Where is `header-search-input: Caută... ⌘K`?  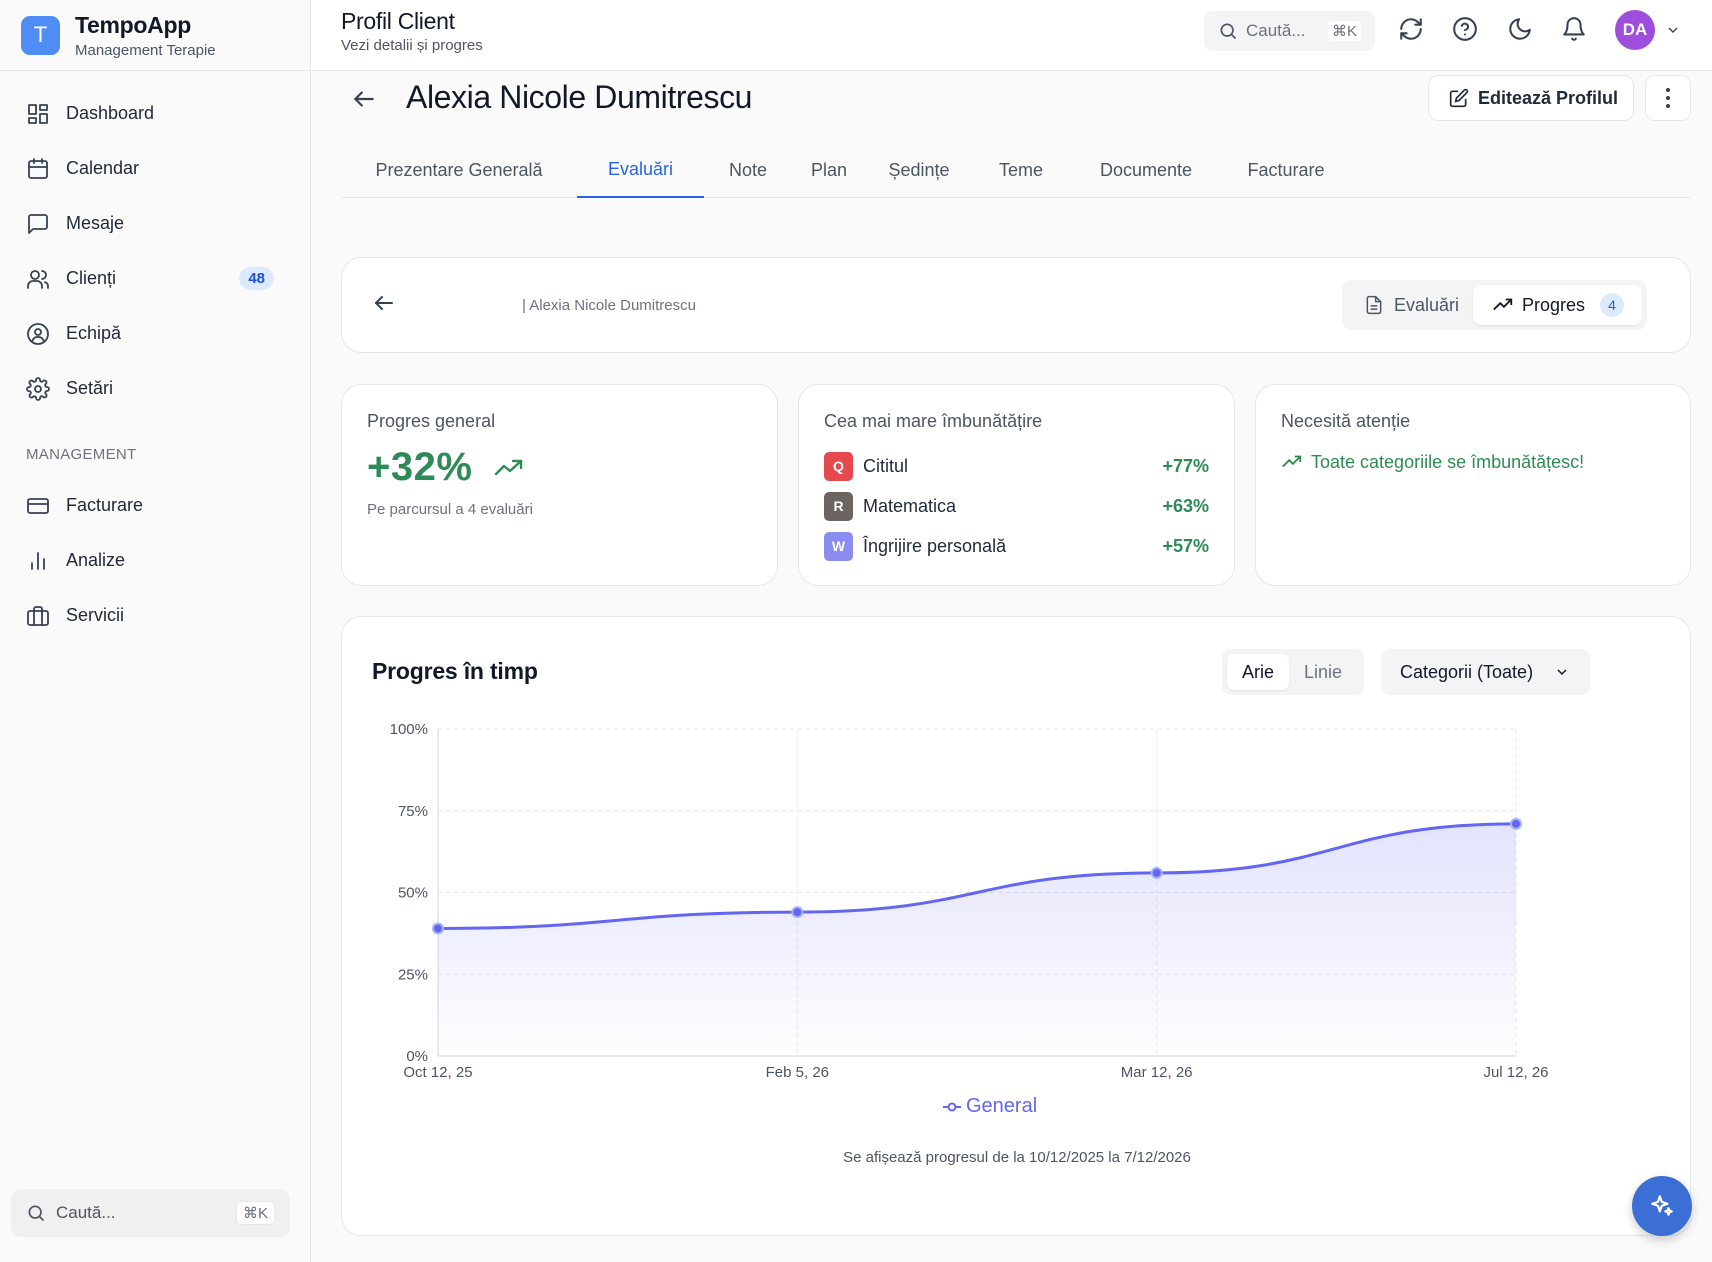
header-search-input: Caută... ⌘K is located at coordinates (1289, 31).